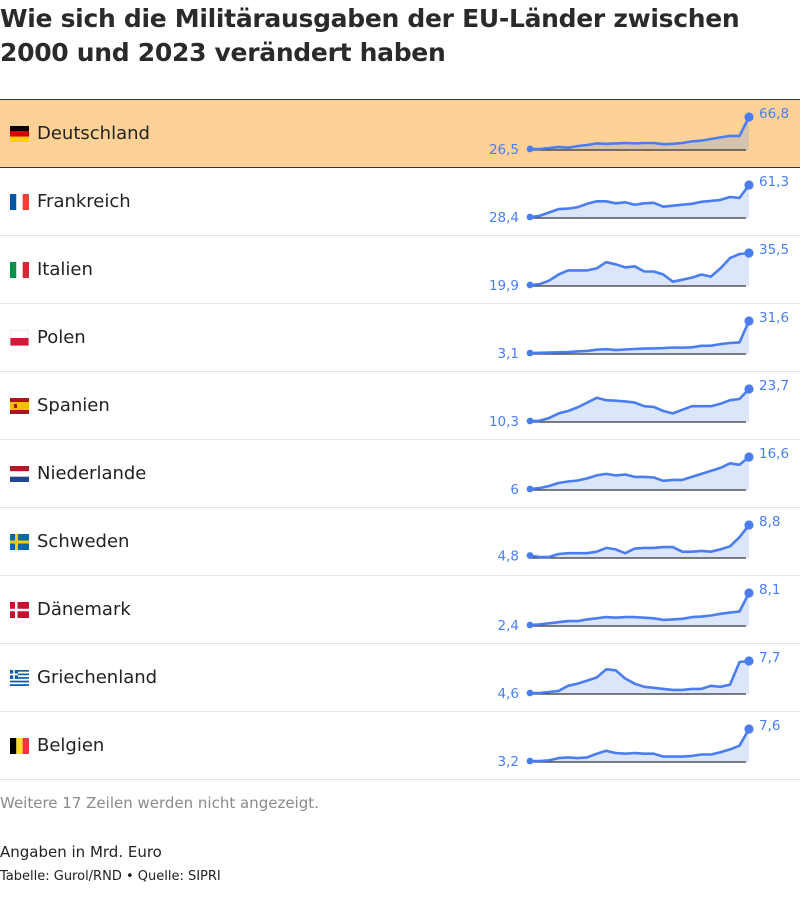 Image resolution: width=800 pixels, height=908 pixels. I want to click on table-row: Schweden 4,8 8,8, so click(400, 542).